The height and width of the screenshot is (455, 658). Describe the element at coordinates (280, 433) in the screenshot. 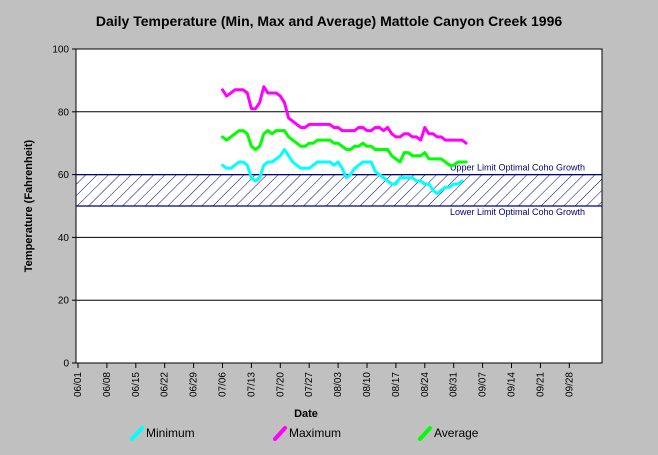

I see `legend-swatch-maximum` at that location.